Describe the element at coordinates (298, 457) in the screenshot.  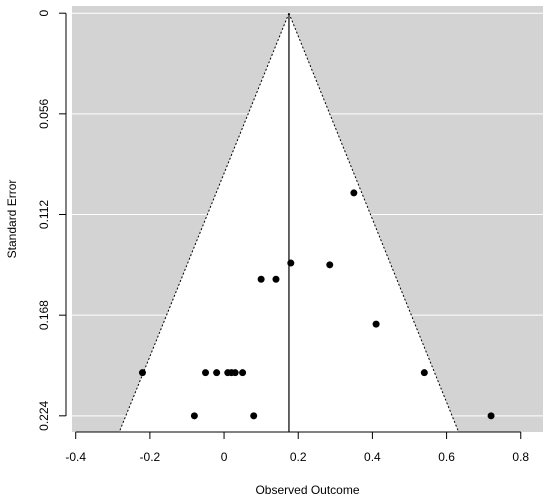
I see `x-tick-label: 0.2` at that location.